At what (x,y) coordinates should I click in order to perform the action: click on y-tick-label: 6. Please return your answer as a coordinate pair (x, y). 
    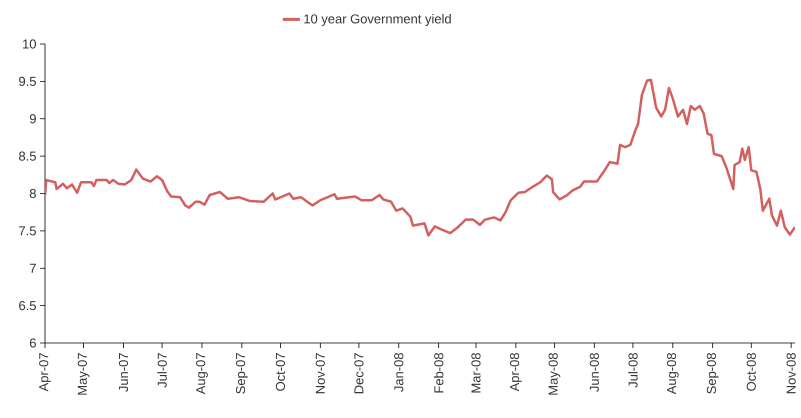
    Looking at the image, I should click on (33, 343).